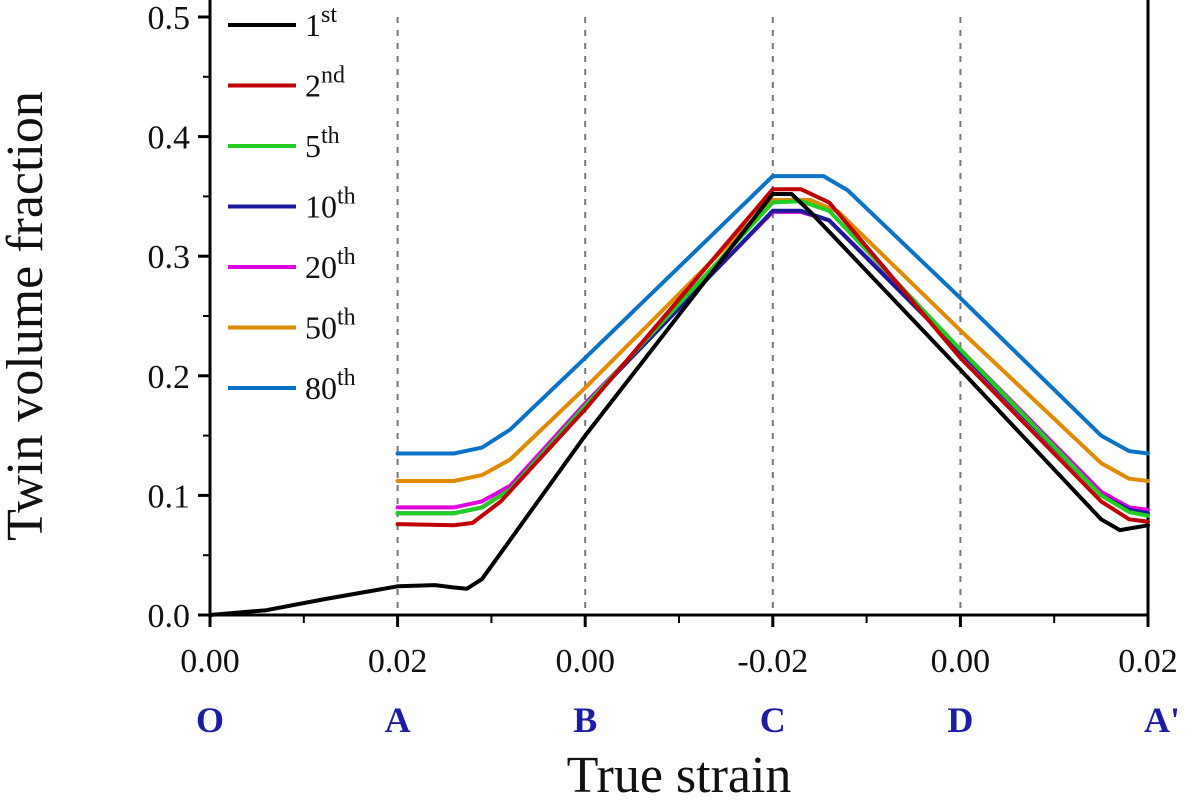 Image resolution: width=1200 pixels, height=800 pixels. What do you see at coordinates (773, 720) in the screenshot?
I see `path-point-label: C` at bounding box center [773, 720].